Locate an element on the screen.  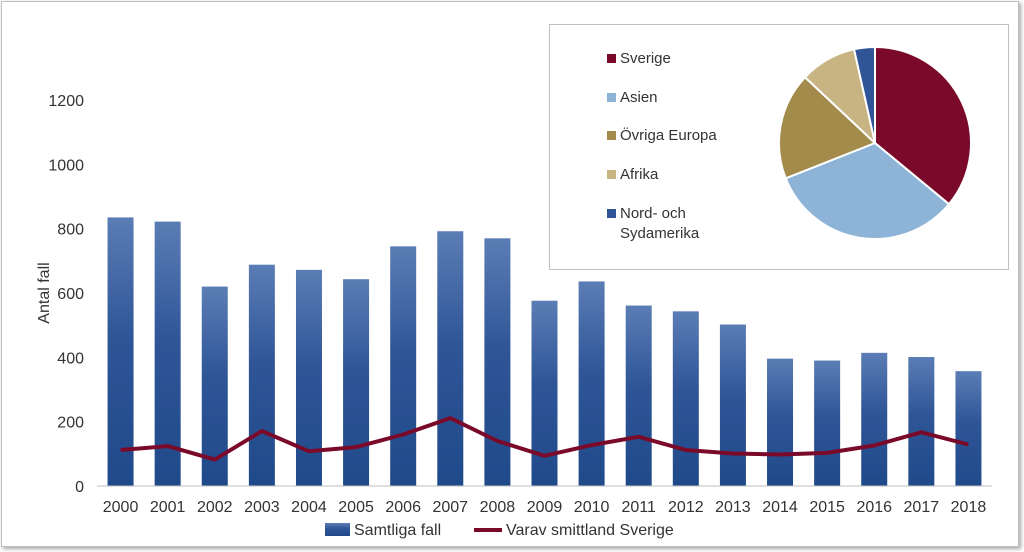
bar-2010 is located at coordinates (592, 383).